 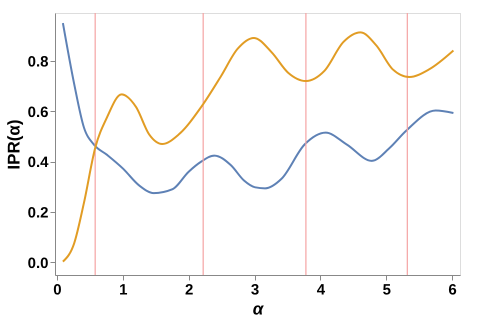 I want to click on x-tick-label: 0, so click(x=57, y=290).